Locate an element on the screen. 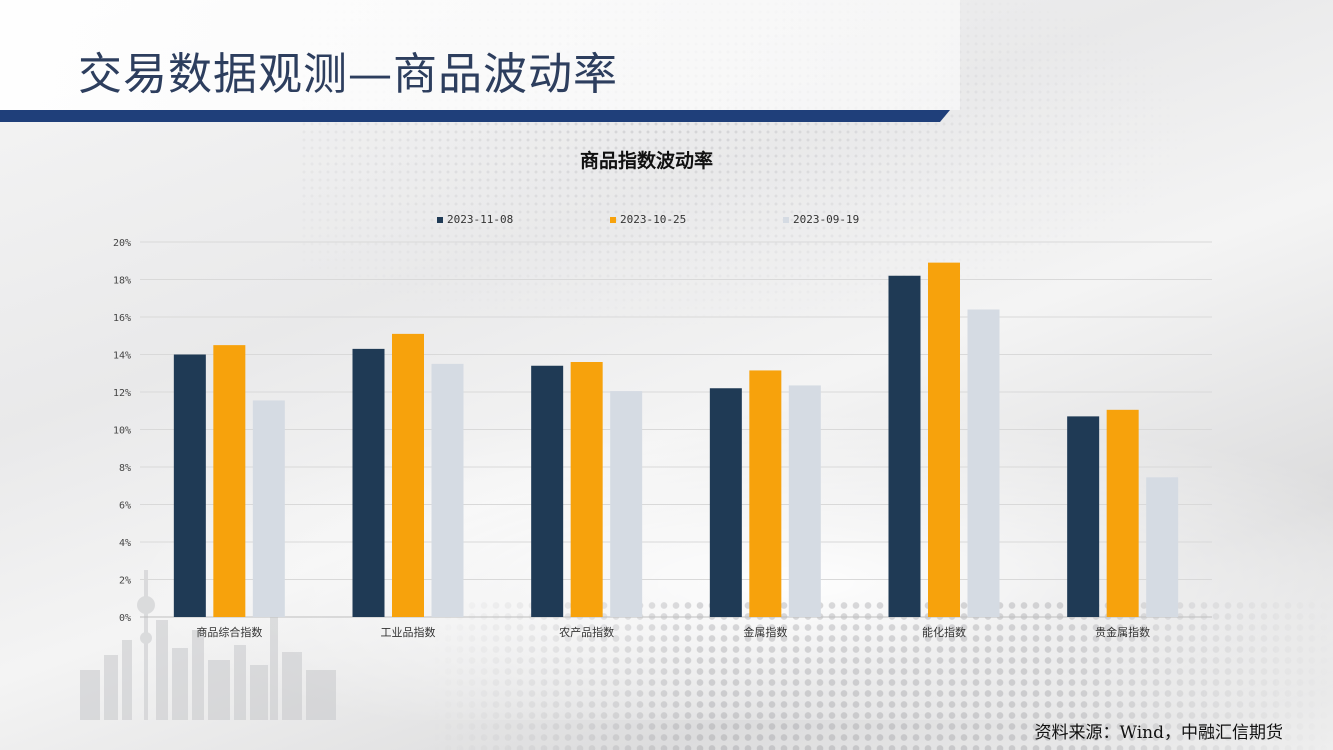  page-title: 交易数据观测—商品波动率 is located at coordinates (348, 74).